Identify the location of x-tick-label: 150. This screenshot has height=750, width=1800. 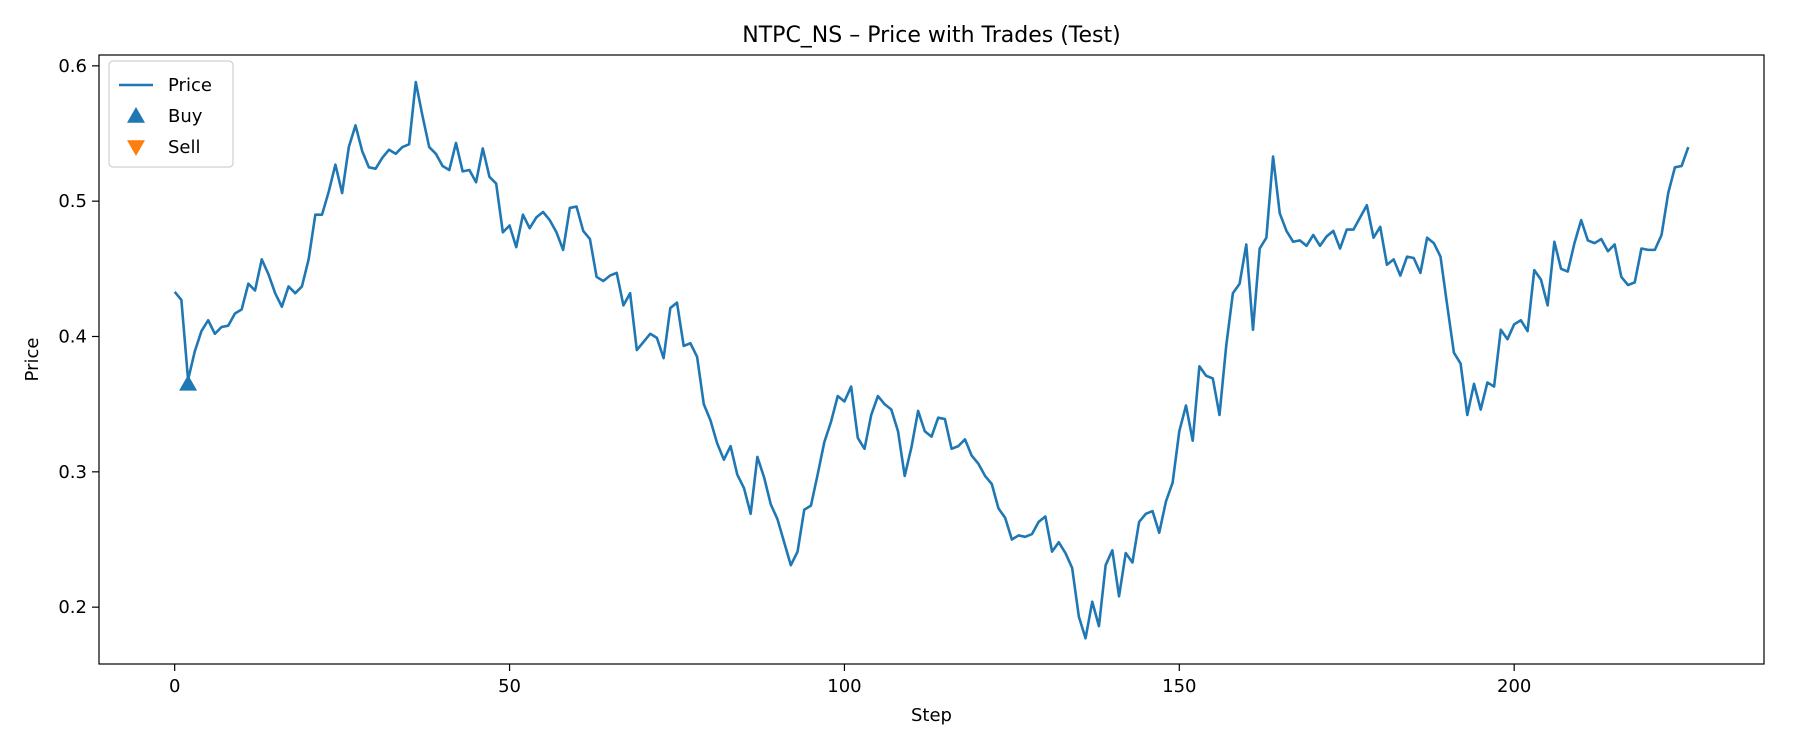
(1179, 686).